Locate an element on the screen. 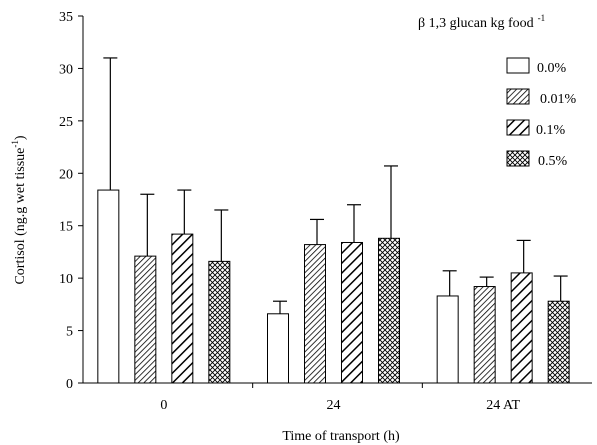  y-tick-label: 20 is located at coordinates (66, 174).